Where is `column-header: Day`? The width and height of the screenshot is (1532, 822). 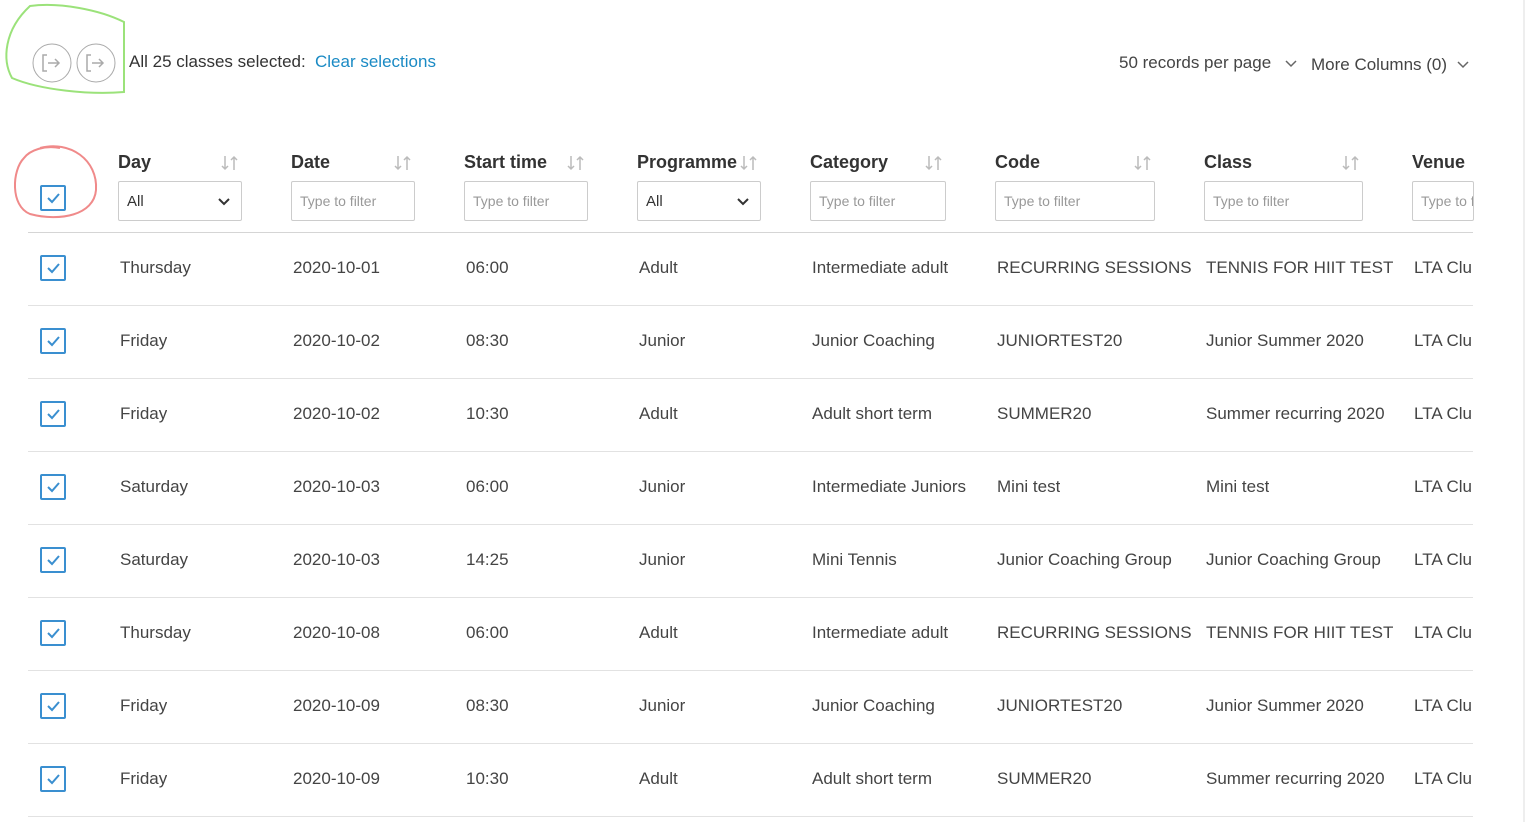
column-header: Day is located at coordinates (134, 162).